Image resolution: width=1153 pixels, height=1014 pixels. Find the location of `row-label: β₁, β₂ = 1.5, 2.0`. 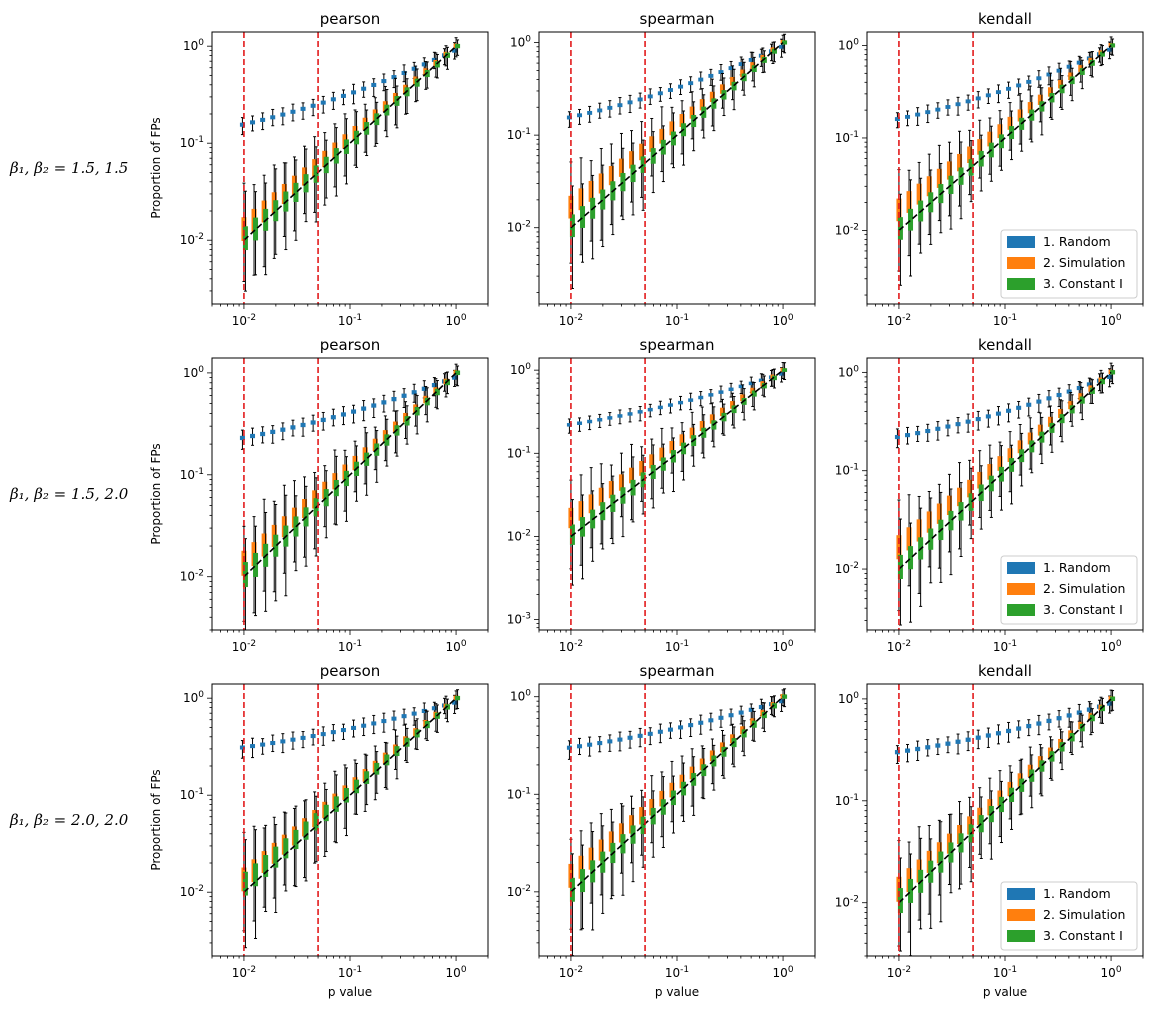

row-label: β₁, β₂ = 1.5, 2.0 is located at coordinates (69, 494).